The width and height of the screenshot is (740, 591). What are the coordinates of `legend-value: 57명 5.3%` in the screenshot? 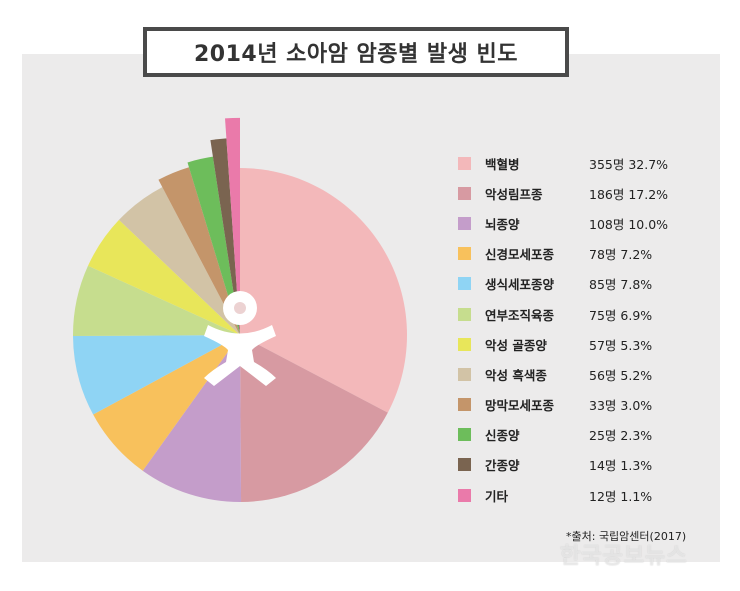 It's located at (620, 344).